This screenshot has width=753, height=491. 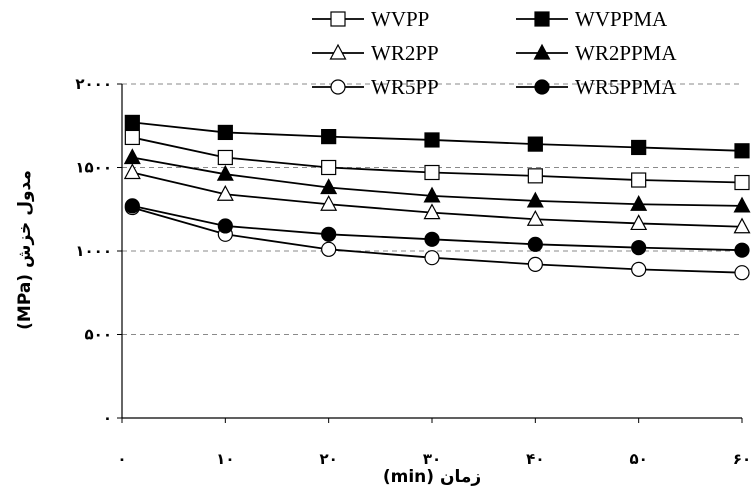 I want to click on legend-label: WVPPMA, so click(x=621, y=19).